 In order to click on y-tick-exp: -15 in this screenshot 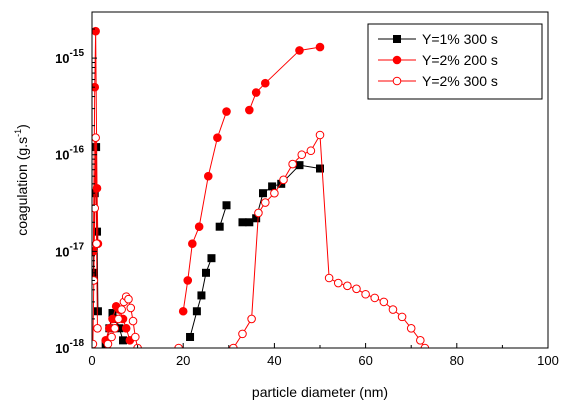, I will do `click(77, 53)`.